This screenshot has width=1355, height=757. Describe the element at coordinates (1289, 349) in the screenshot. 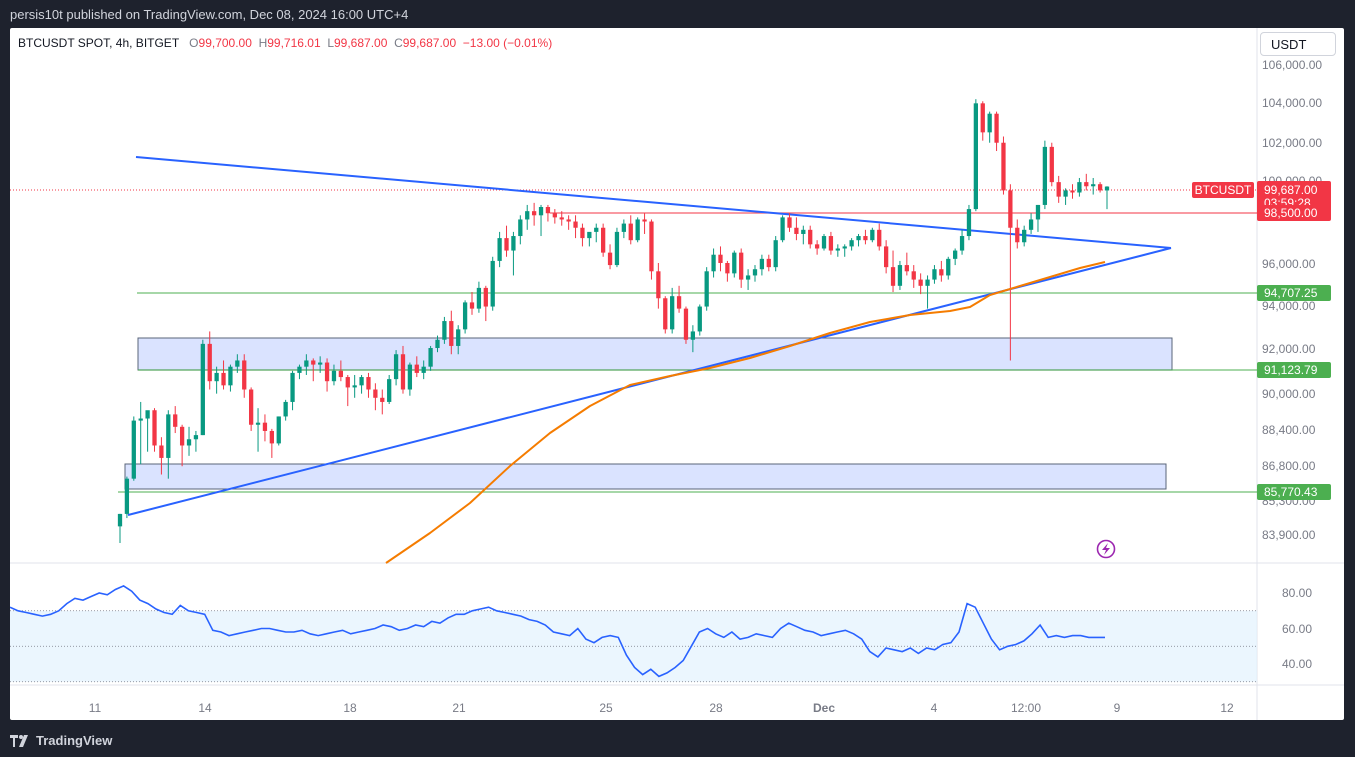

I see `price-tick-label: 92,000.00` at that location.